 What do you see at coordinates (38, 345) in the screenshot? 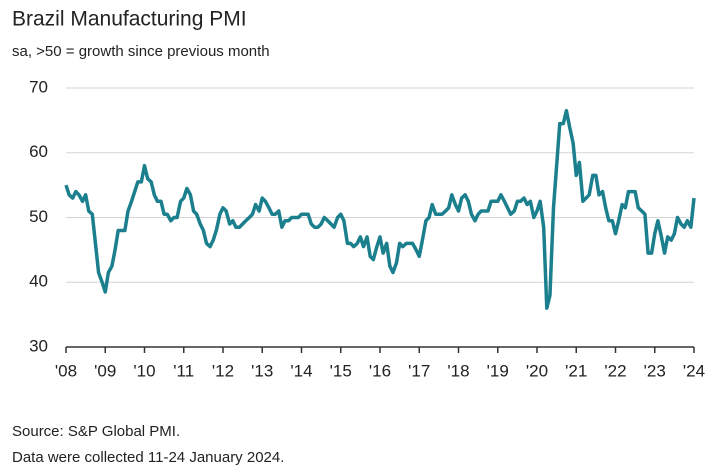
I see `y-tick-label: 30` at bounding box center [38, 345].